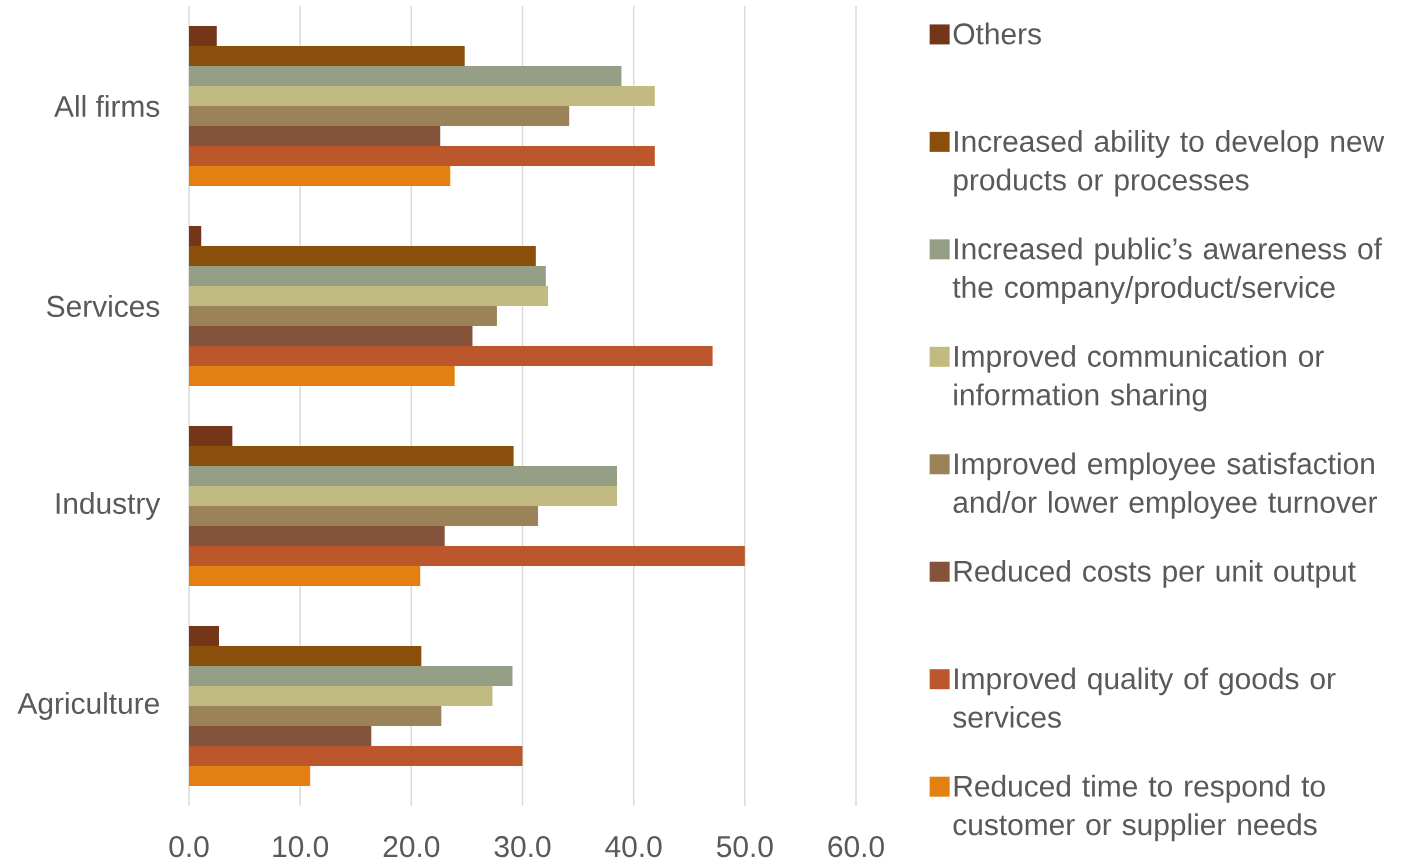  What do you see at coordinates (744, 847) in the screenshot?
I see `x-tick-label: 50.0` at bounding box center [744, 847].